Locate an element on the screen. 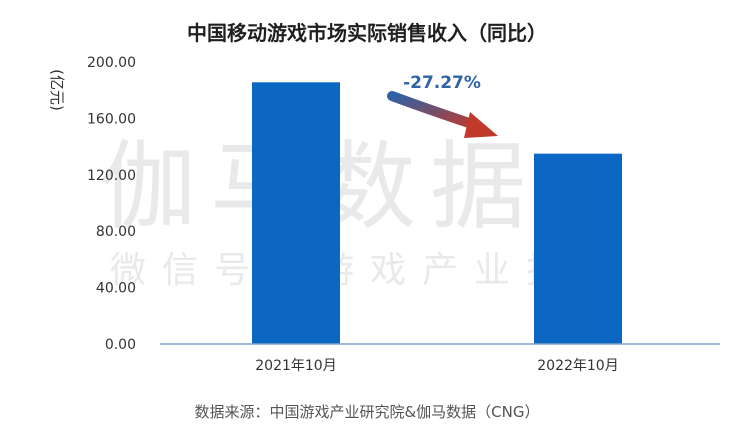  source-note: 数据来源：中国游戏产业研究院&伽马数据（CNG） is located at coordinates (366, 412).